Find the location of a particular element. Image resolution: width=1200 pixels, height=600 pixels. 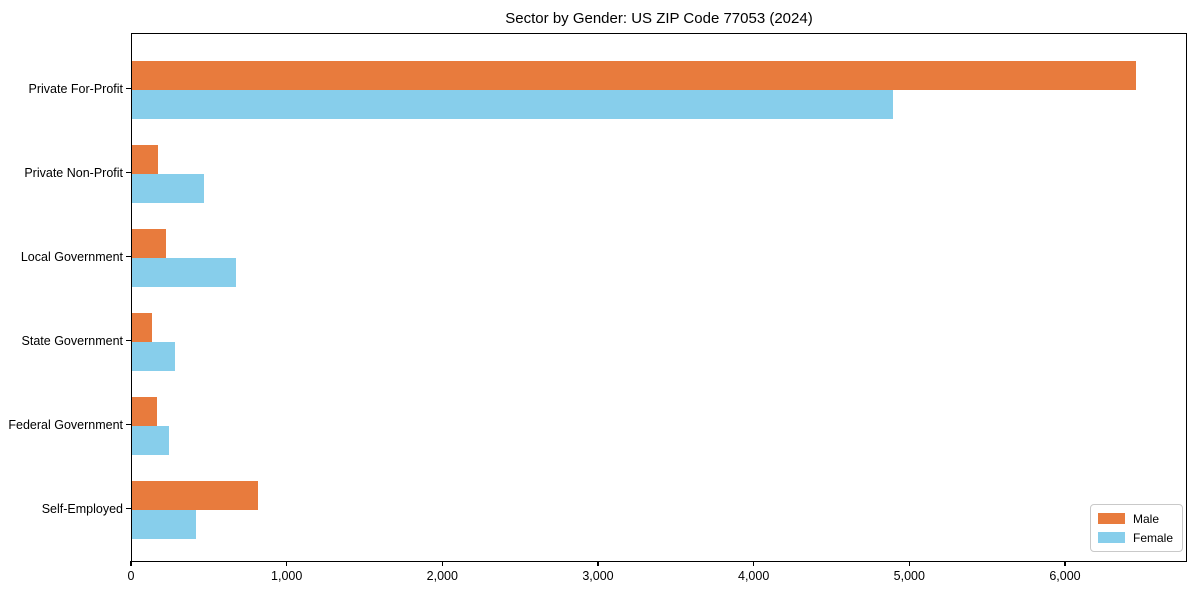

y-axis-label-private-non-profit: Private Non-Profit is located at coordinates (73, 172).